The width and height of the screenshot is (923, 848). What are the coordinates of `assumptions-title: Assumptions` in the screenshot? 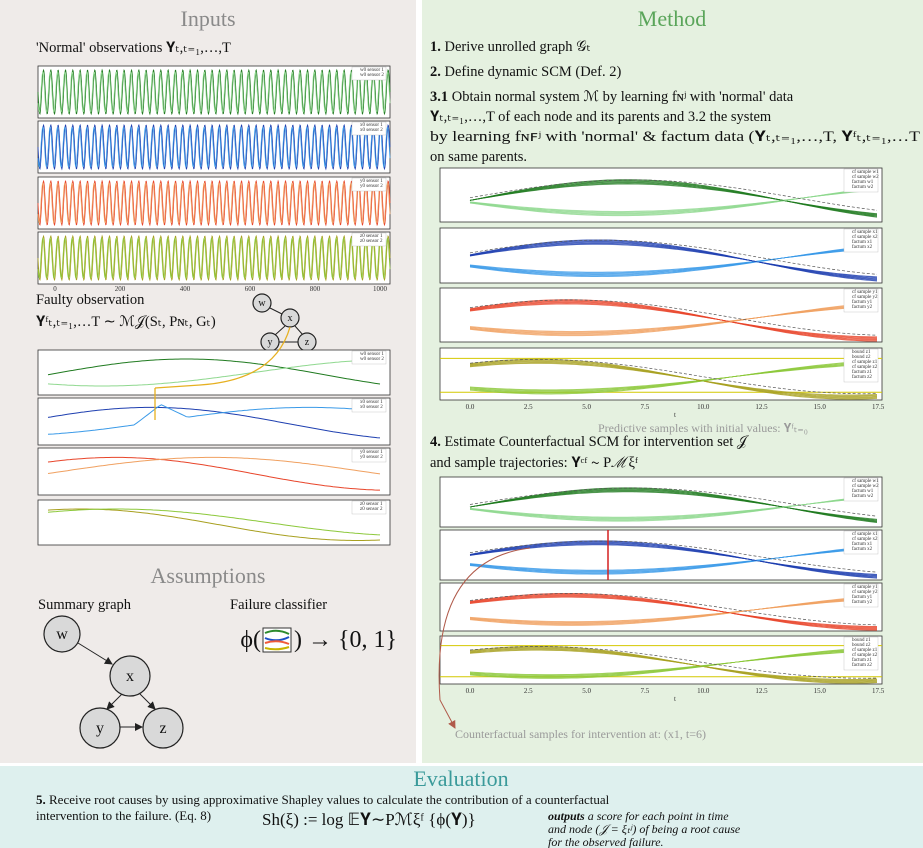 It's located at (208, 575).